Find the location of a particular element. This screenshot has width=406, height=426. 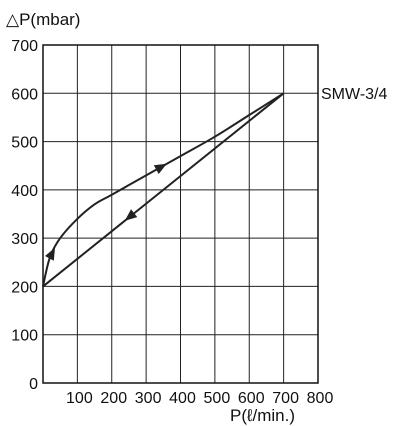

x-tick-label-100: 100 is located at coordinates (79, 398).